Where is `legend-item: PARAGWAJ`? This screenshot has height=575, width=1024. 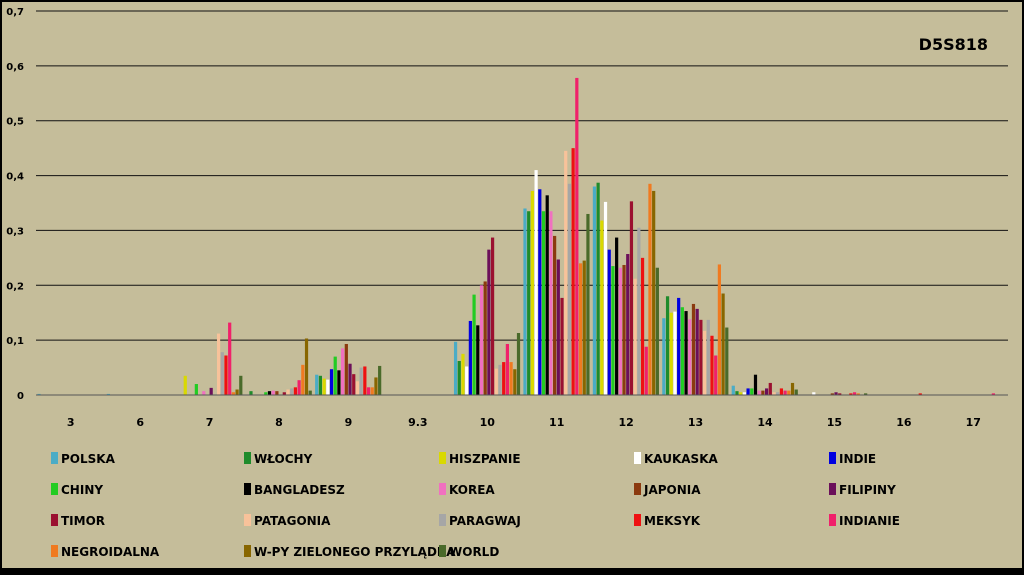
legend-item: PARAGWAJ is located at coordinates (480, 521).